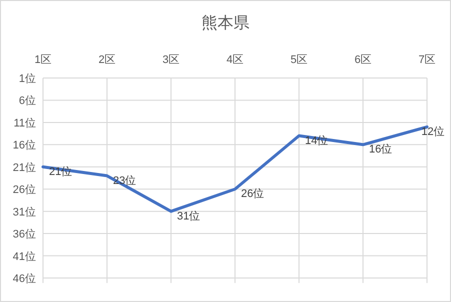 This screenshot has width=451, height=302. What do you see at coordinates (380, 150) in the screenshot?
I see `data-label: 16位` at bounding box center [380, 150].